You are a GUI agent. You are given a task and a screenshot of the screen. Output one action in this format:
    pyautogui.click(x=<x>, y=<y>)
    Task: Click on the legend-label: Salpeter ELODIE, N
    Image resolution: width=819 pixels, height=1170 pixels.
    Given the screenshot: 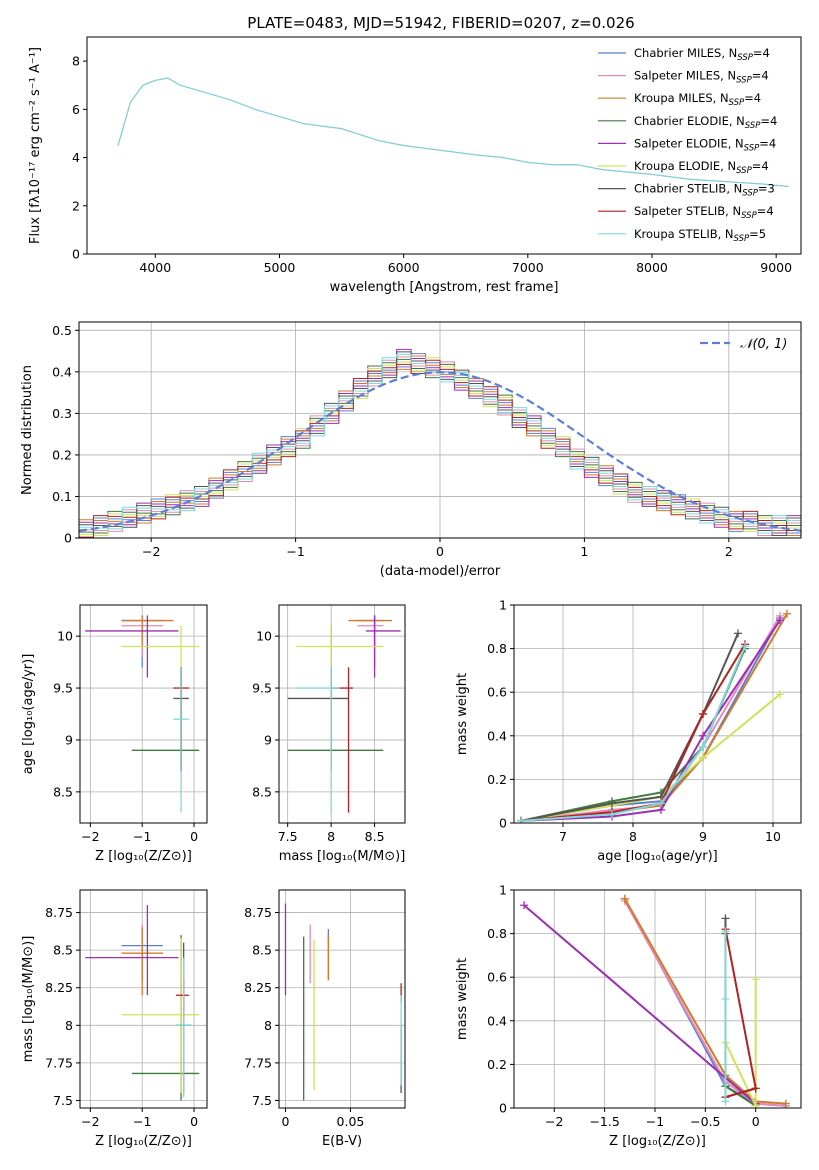 What is the action you would take?
    pyautogui.click(x=689, y=143)
    